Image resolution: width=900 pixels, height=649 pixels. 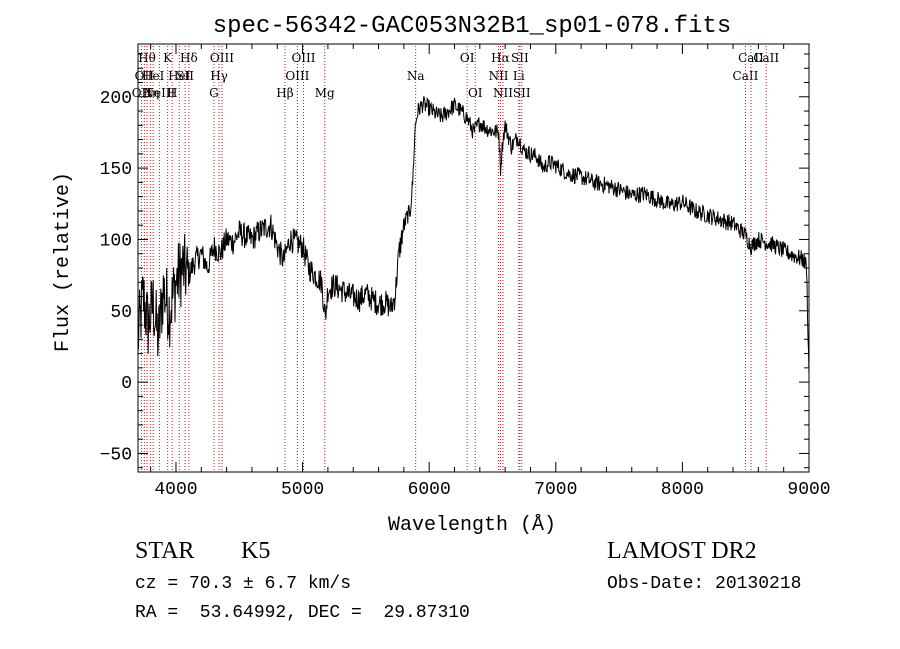 I want to click on x-tick-label: 5000, so click(x=302, y=490).